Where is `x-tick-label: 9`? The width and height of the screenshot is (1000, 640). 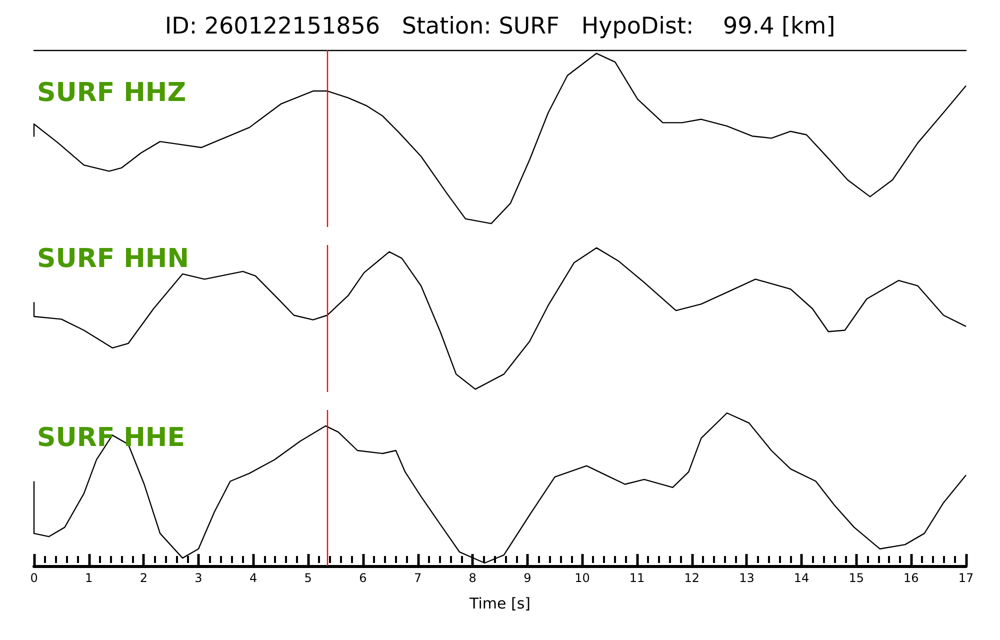 x-tick-label: 9 is located at coordinates (528, 578).